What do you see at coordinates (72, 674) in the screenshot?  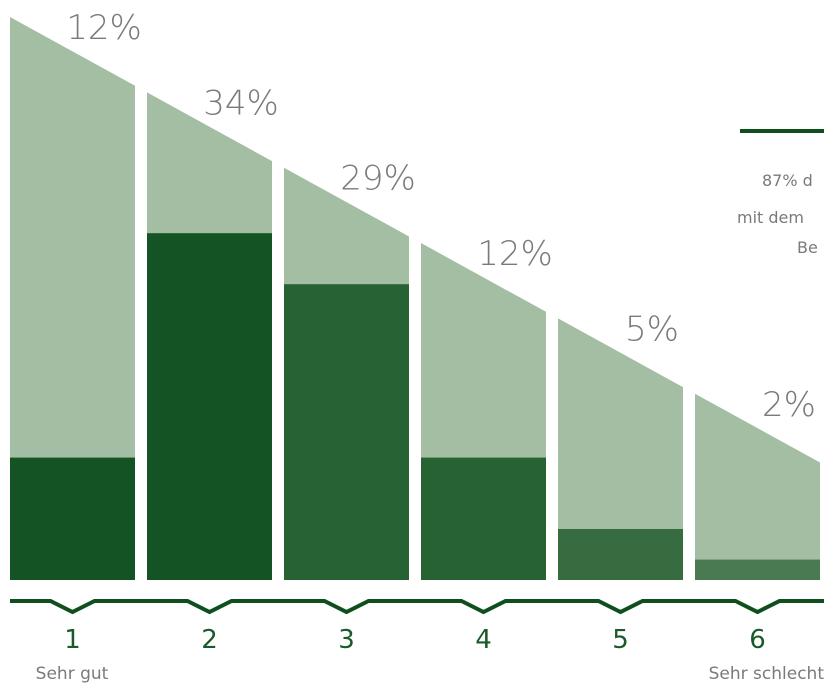 I see `scale-start-label: Sehr gut` at bounding box center [72, 674].